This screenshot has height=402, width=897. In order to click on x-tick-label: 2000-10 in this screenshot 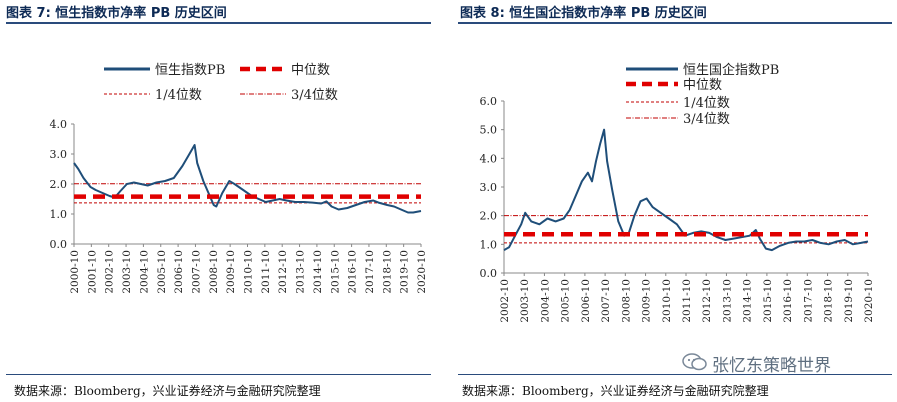, I will do `click(75, 272)`.